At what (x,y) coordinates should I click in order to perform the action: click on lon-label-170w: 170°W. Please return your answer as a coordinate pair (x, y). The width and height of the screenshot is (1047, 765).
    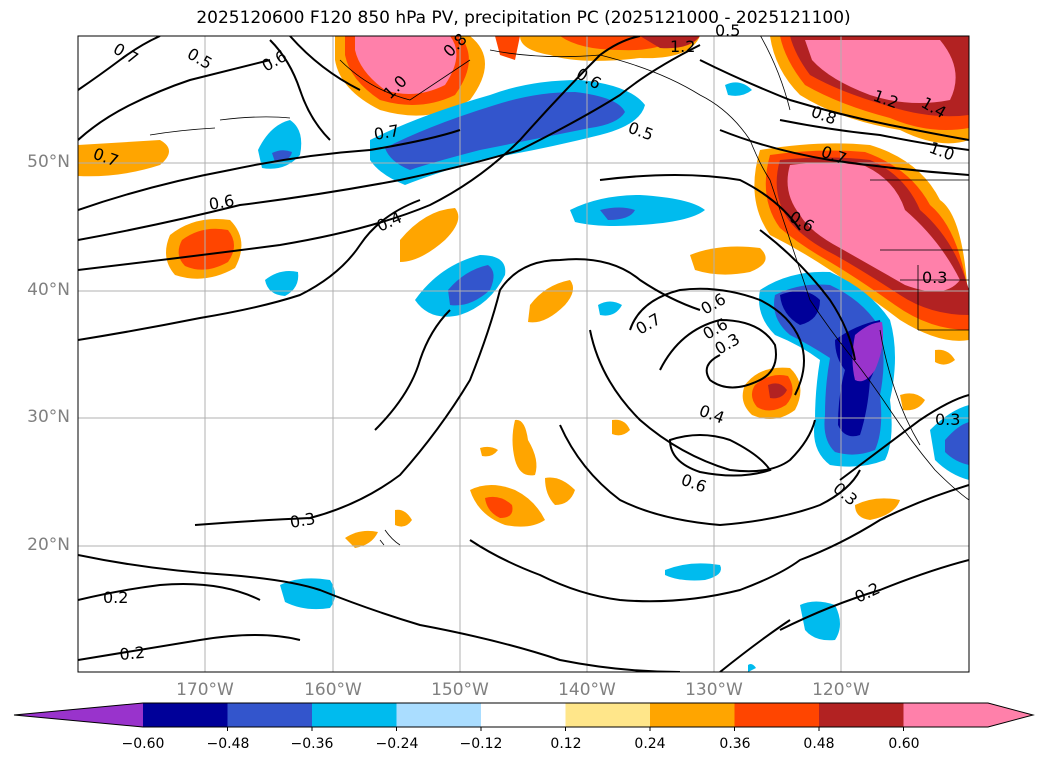
    Looking at the image, I should click on (205, 690).